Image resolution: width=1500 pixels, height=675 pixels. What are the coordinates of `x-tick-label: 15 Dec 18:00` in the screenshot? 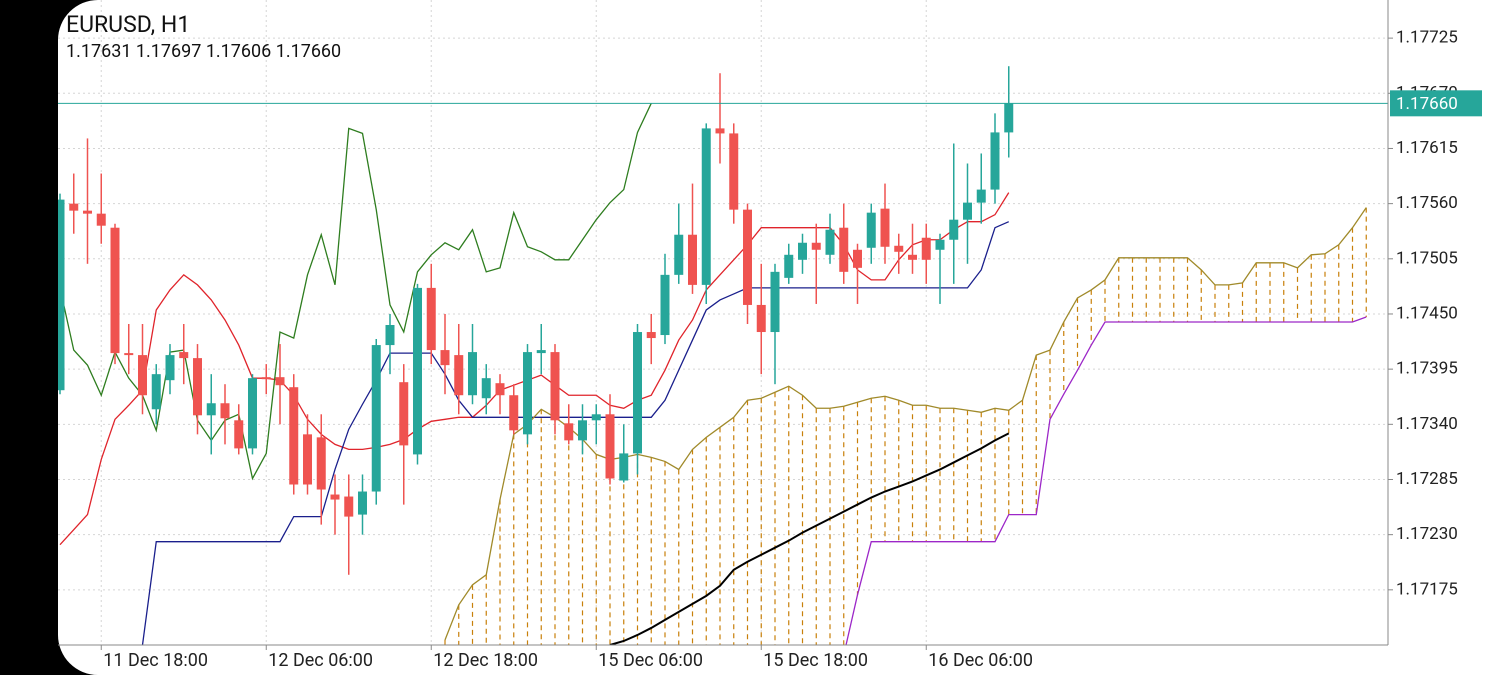 It's located at (815, 660).